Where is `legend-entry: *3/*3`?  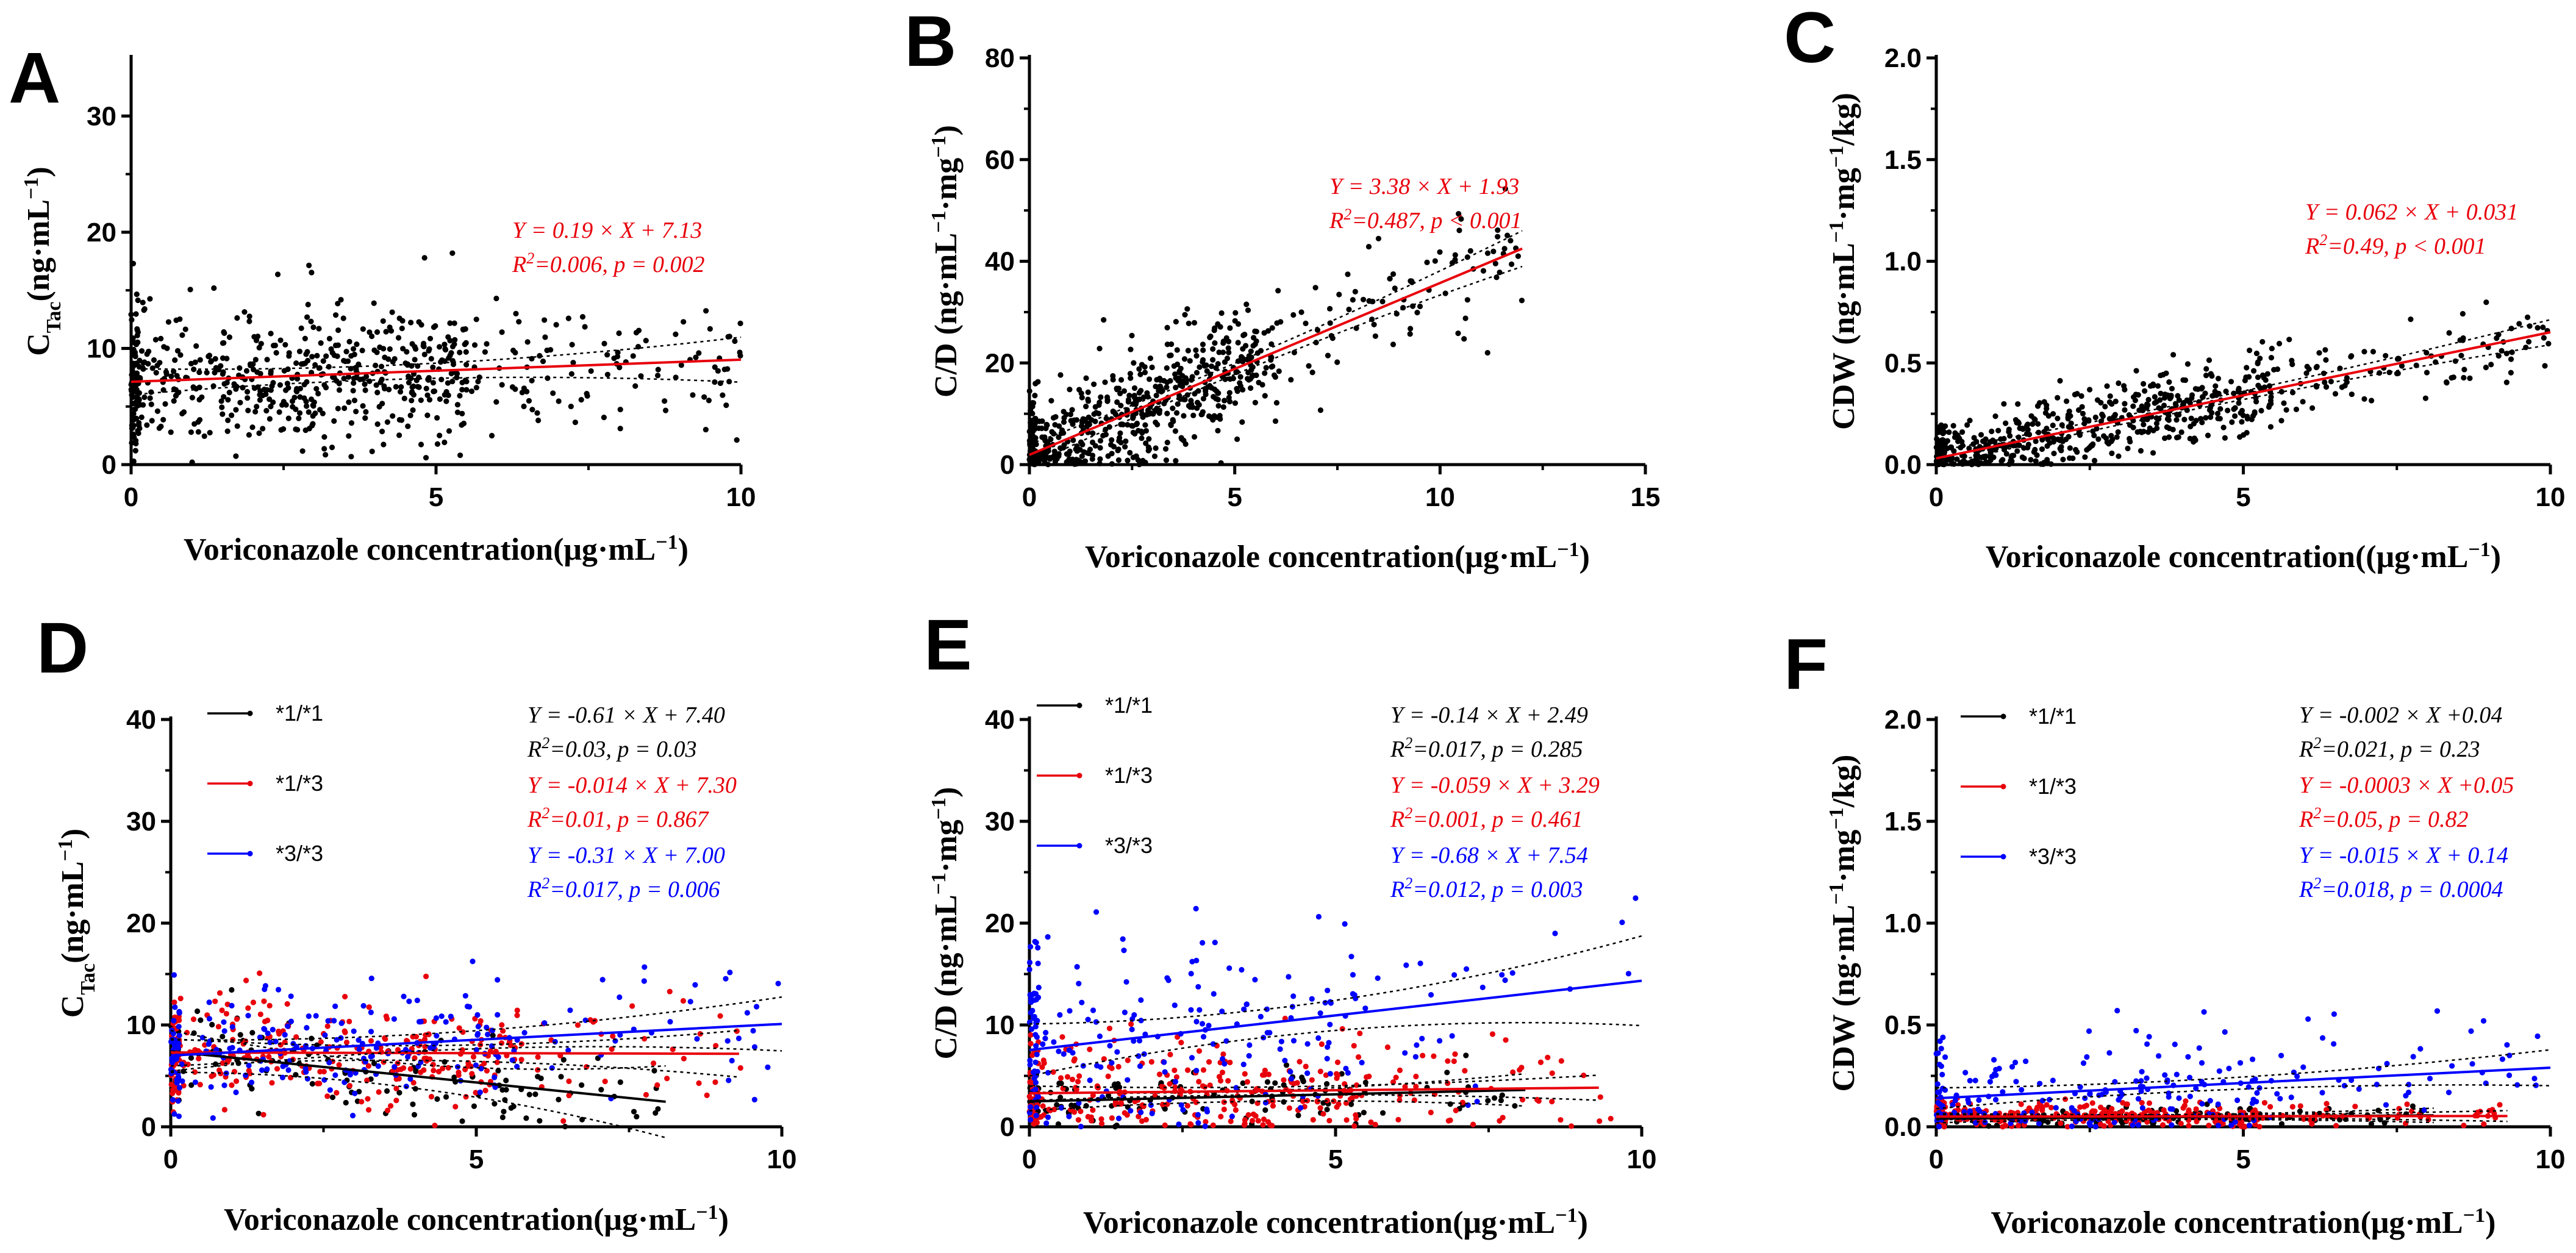
legend-entry: *3/*3 is located at coordinates (1129, 845).